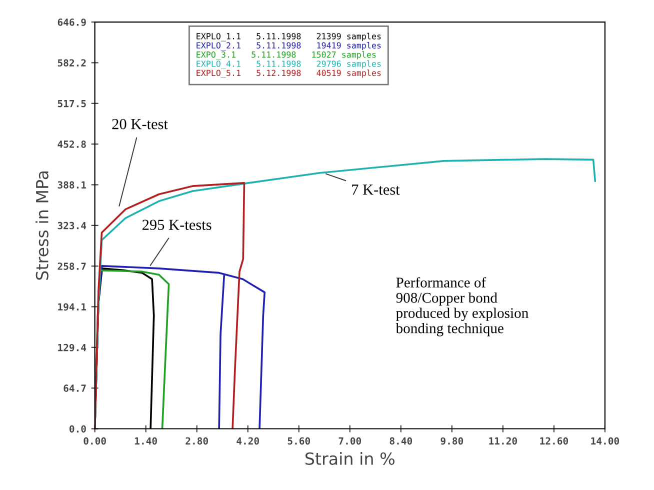 The width and height of the screenshot is (654, 490). I want to click on y-tick-label: 0.0, so click(78, 429).